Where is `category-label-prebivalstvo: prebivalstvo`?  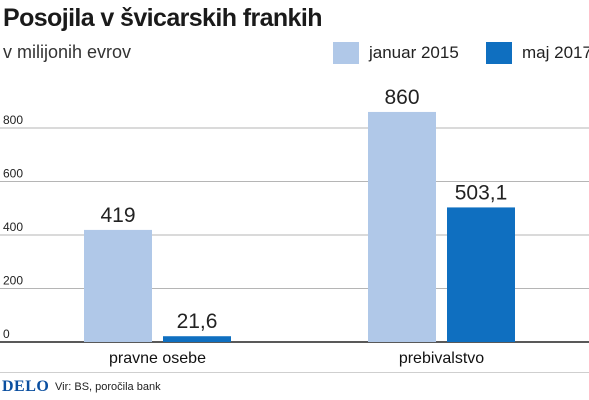
category-label-prebivalstvo: prebivalstvo is located at coordinates (441, 358).